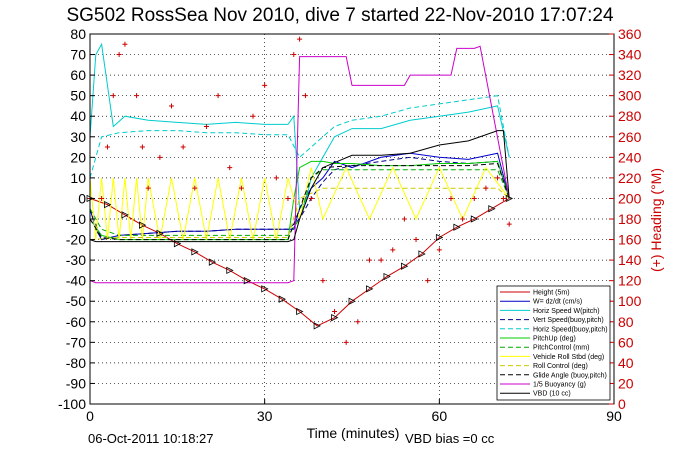 The height and width of the screenshot is (454, 681). Describe the element at coordinates (656, 220) in the screenshot. I see `right-y-axis-label: (+) Heading (°M)` at that location.